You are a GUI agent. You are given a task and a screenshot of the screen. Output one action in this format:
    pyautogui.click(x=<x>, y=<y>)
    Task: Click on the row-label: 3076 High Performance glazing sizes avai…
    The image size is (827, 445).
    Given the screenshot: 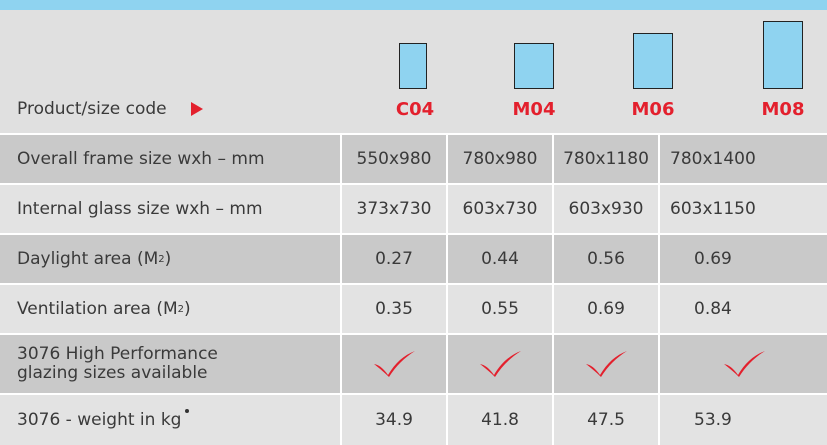 What is the action you would take?
    pyautogui.click(x=117, y=363)
    